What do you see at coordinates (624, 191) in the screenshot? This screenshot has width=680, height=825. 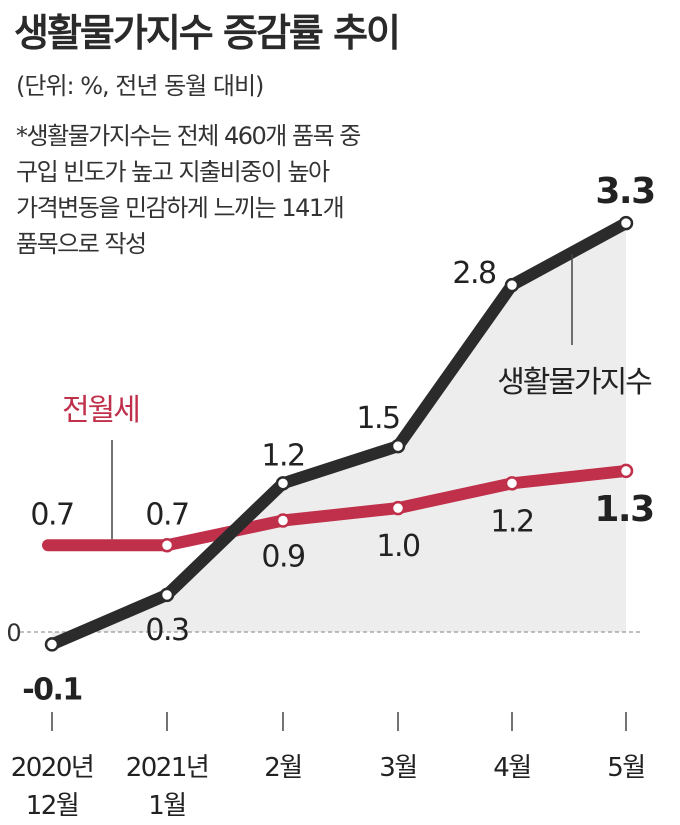 I see `living-index-value-label: 3.3` at bounding box center [624, 191].